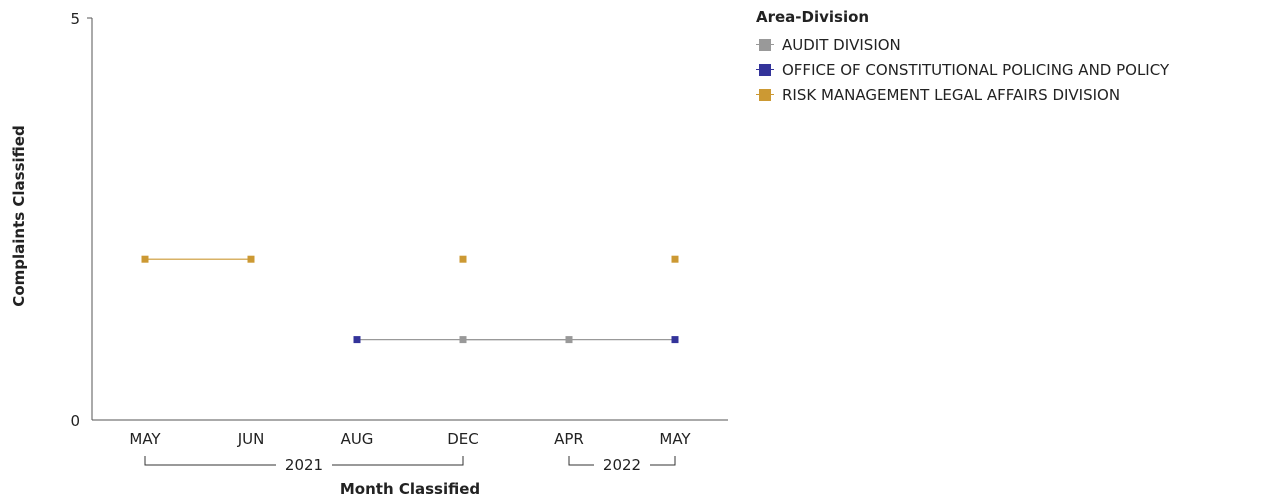  I want to click on x-group-label: 2022, so click(622, 465).